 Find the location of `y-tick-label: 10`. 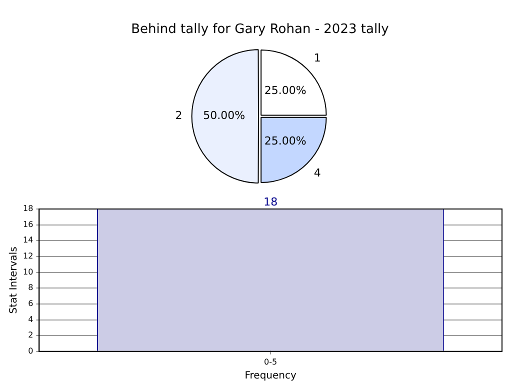

y-tick-label: 10 is located at coordinates (28, 271).